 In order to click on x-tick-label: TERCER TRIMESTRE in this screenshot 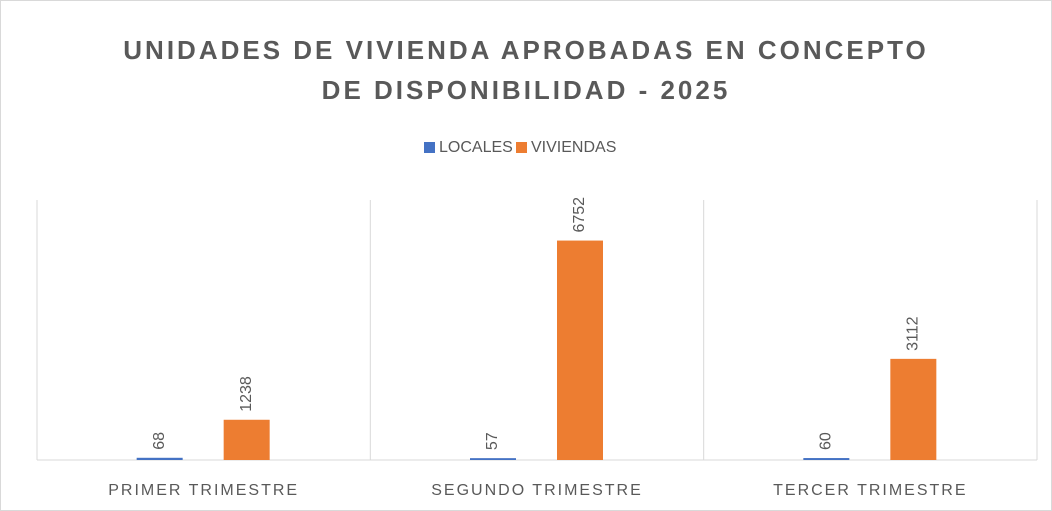, I will do `click(870, 490)`.